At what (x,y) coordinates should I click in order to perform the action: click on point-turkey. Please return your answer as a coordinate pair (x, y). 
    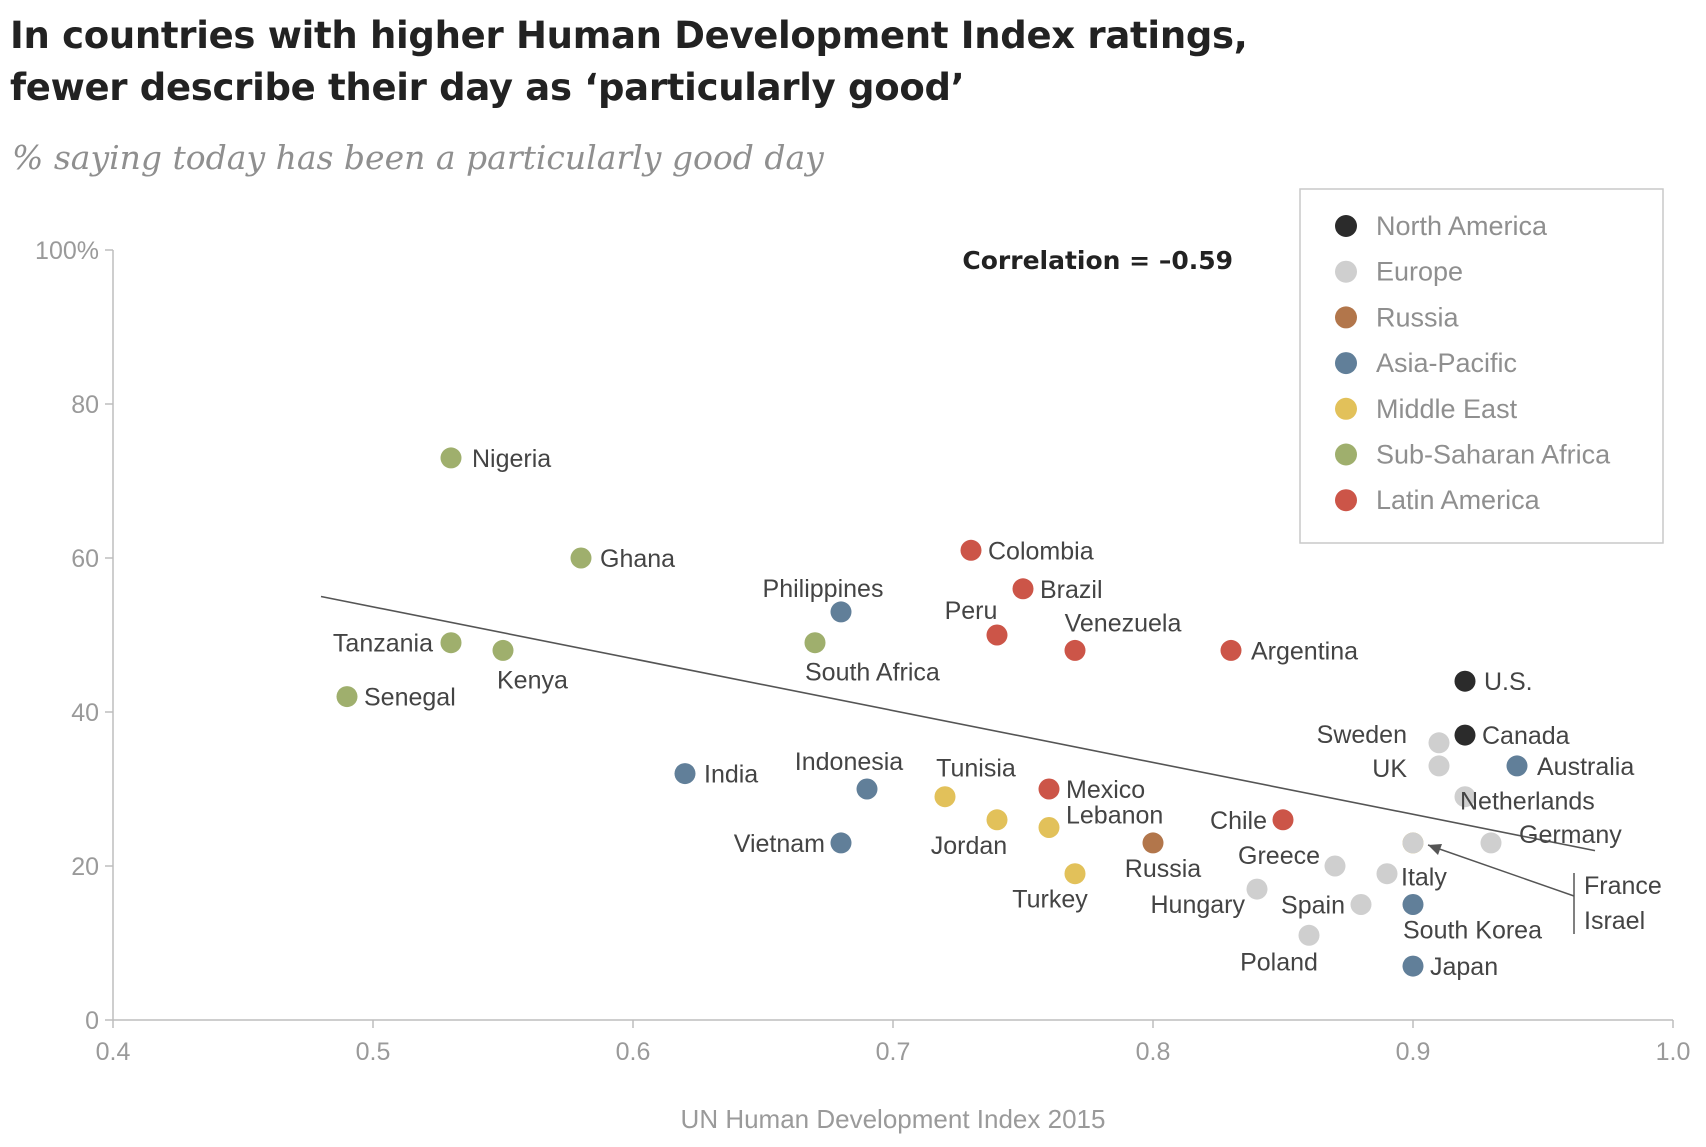
    Looking at the image, I should click on (1075, 874).